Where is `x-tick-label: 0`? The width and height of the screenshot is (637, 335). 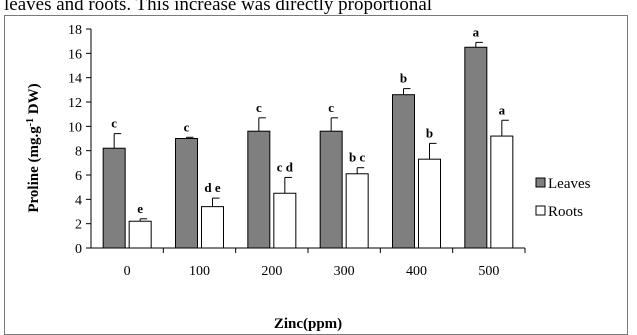 x-tick-label: 0 is located at coordinates (127, 271).